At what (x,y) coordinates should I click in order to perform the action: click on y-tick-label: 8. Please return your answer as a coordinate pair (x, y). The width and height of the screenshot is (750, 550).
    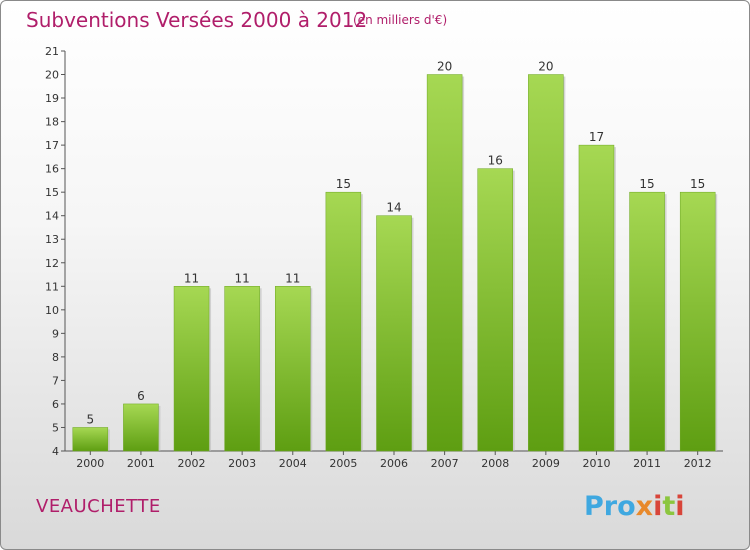
    Looking at the image, I should click on (55, 357).